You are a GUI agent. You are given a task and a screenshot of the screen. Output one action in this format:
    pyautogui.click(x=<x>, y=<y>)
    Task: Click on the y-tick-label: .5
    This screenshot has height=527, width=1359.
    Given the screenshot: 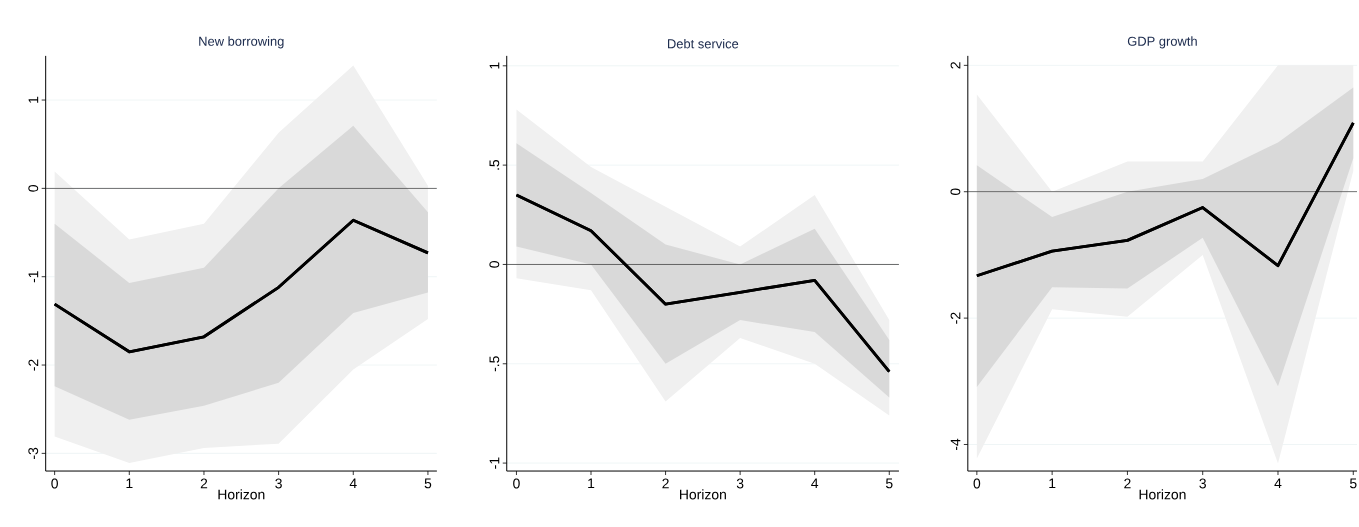 What is the action you would take?
    pyautogui.click(x=494, y=164)
    